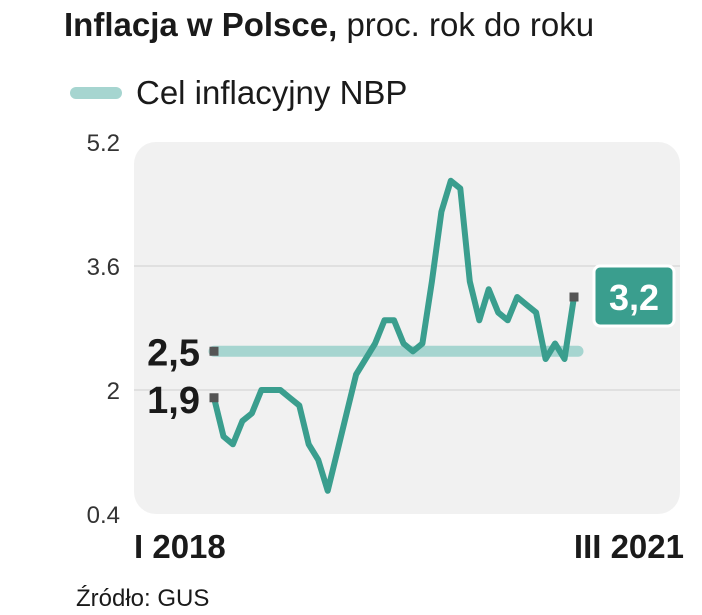  What do you see at coordinates (201, 24) in the screenshot?
I see `chart-title-main: Inflacja w Polsce,` at bounding box center [201, 24].